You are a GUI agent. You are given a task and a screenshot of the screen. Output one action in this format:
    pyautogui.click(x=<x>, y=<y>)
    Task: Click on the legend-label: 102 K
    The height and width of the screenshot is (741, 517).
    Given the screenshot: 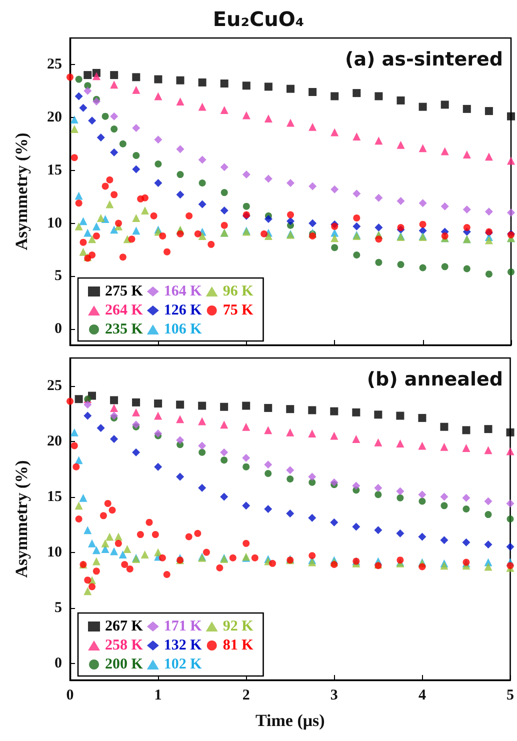 What is the action you would take?
    pyautogui.click(x=183, y=664)
    